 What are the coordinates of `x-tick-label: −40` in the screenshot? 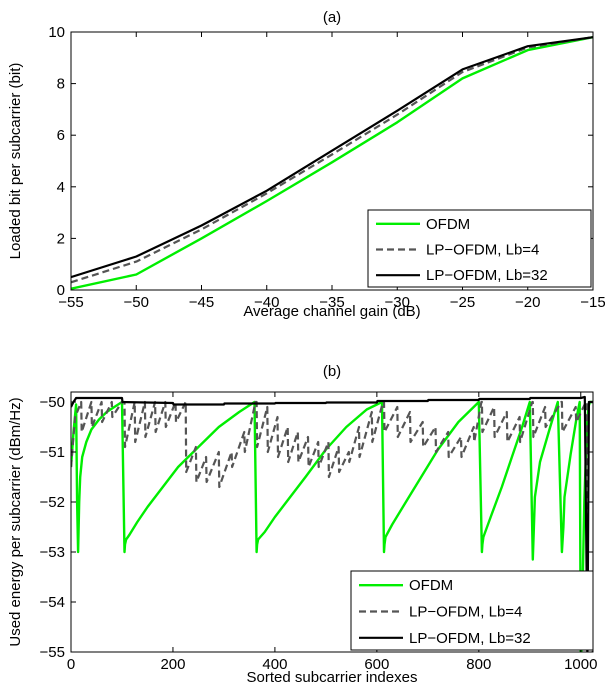 It's located at (266, 302).